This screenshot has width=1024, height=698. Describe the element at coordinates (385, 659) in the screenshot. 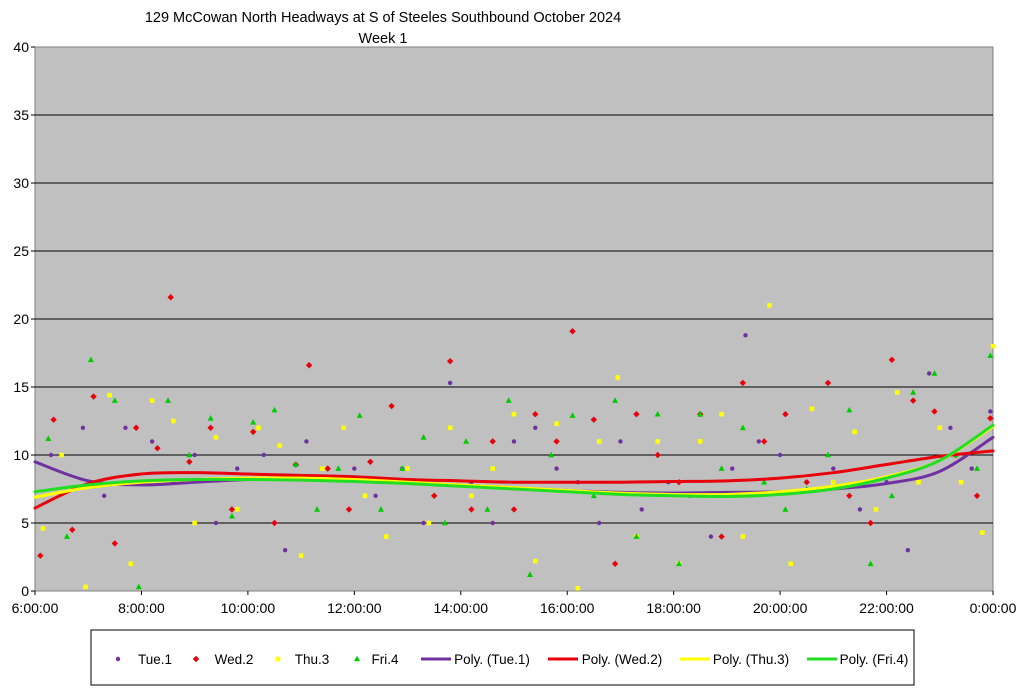

I see `legend-label: Fri.4` at that location.